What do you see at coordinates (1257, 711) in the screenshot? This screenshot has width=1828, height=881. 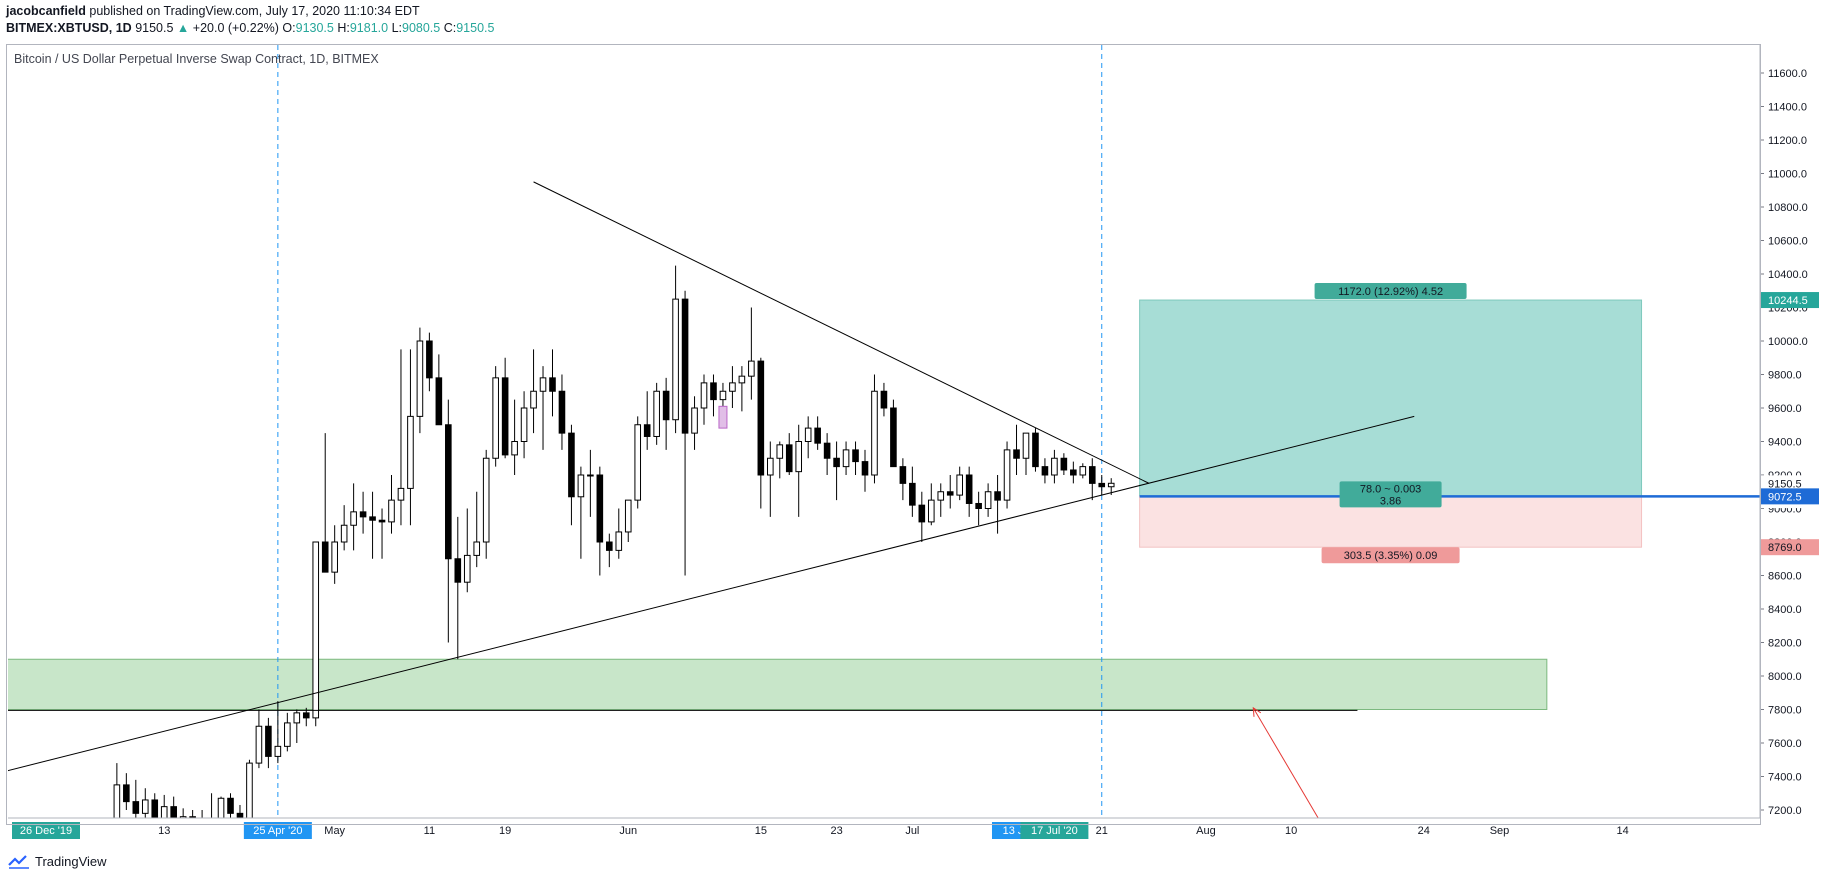 I see `arrow-head` at bounding box center [1257, 711].